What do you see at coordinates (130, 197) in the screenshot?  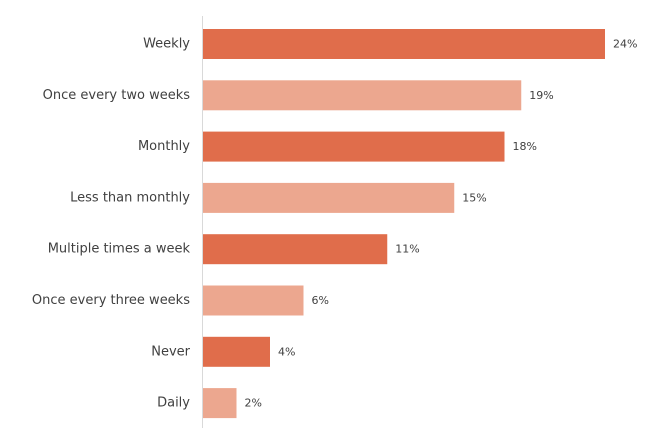 I see `category-label: Less than monthly` at bounding box center [130, 197].